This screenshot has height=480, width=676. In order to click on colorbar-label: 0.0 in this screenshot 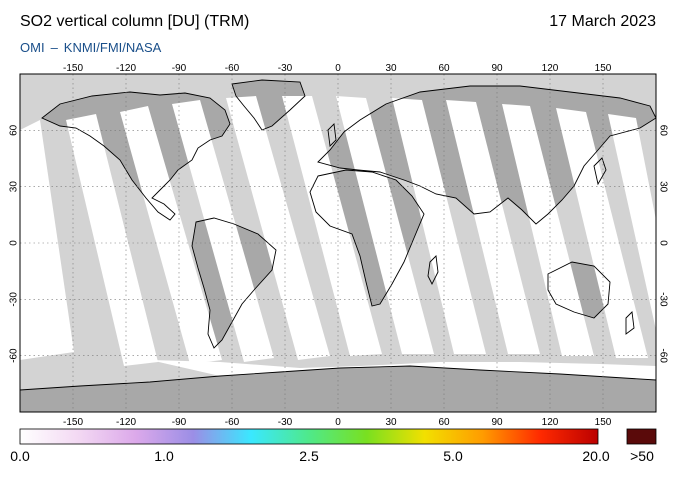, I will do `click(20, 456)`.